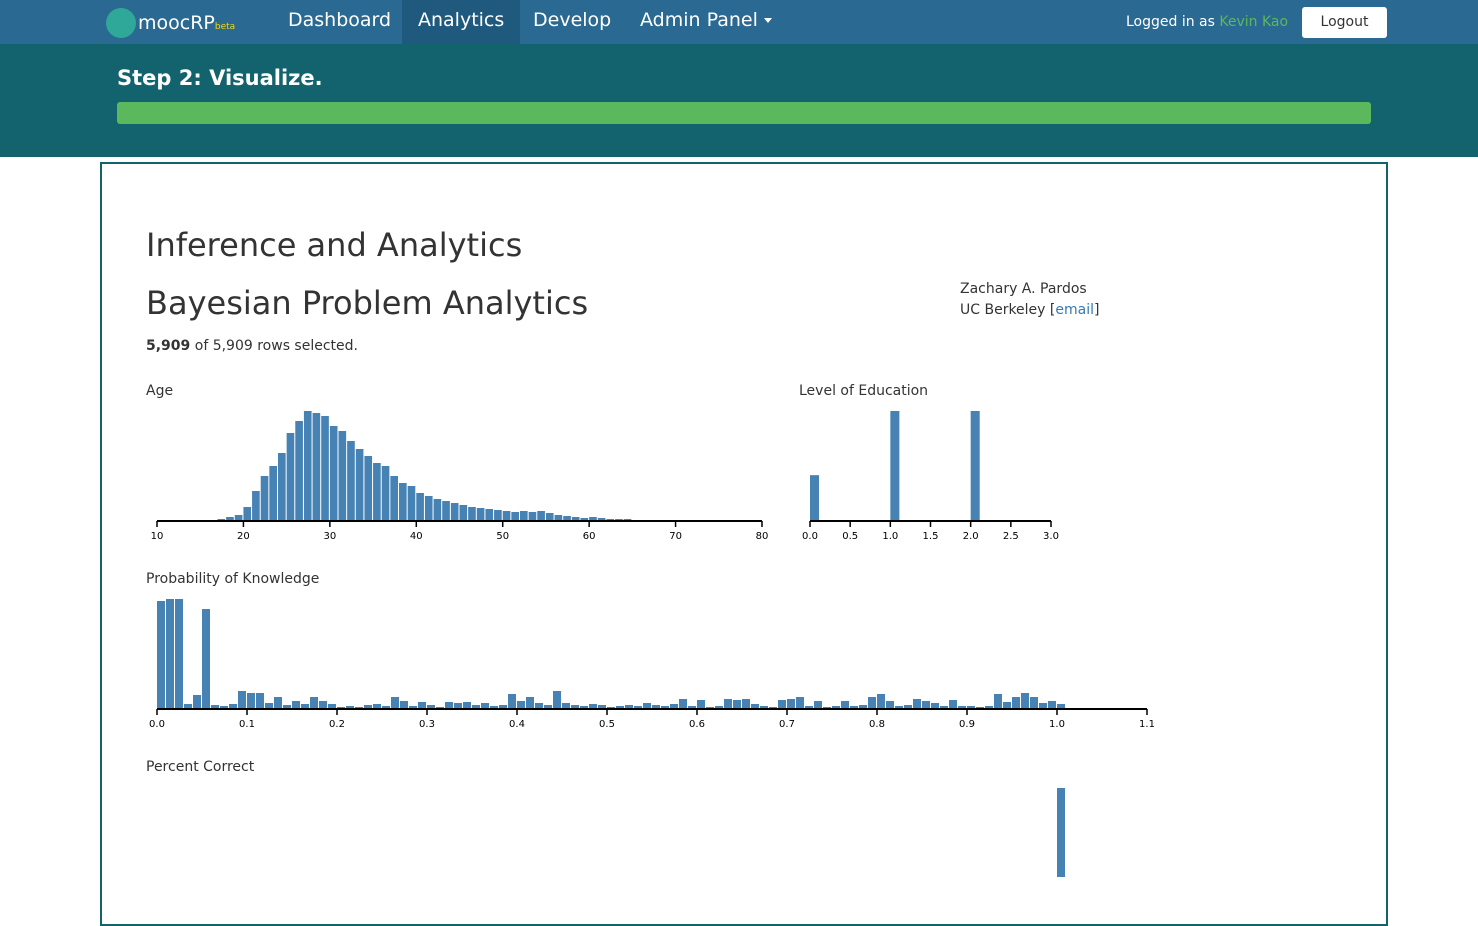  Describe the element at coordinates (157, 536) in the screenshot. I see `x-tick-label: 10` at that location.